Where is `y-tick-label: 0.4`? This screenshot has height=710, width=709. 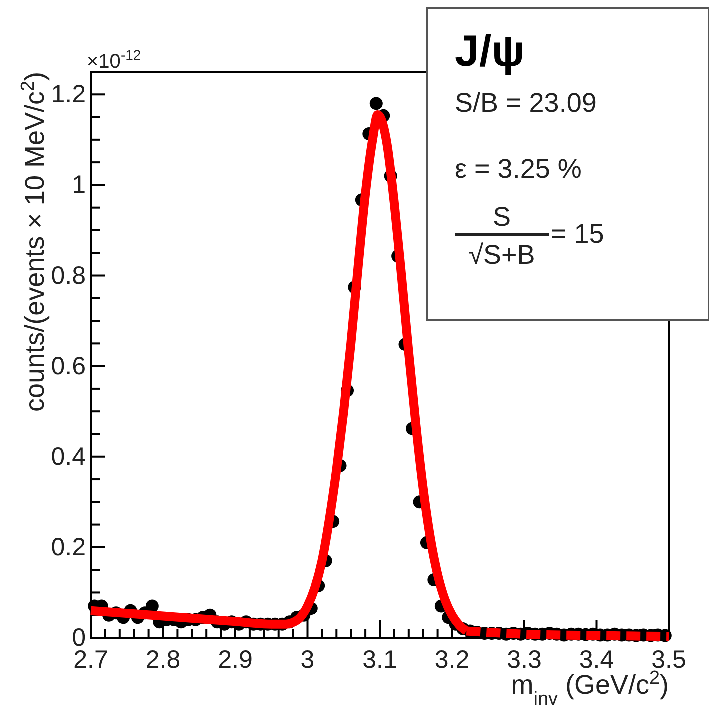 y-tick-label: 0.4 is located at coordinates (68, 456).